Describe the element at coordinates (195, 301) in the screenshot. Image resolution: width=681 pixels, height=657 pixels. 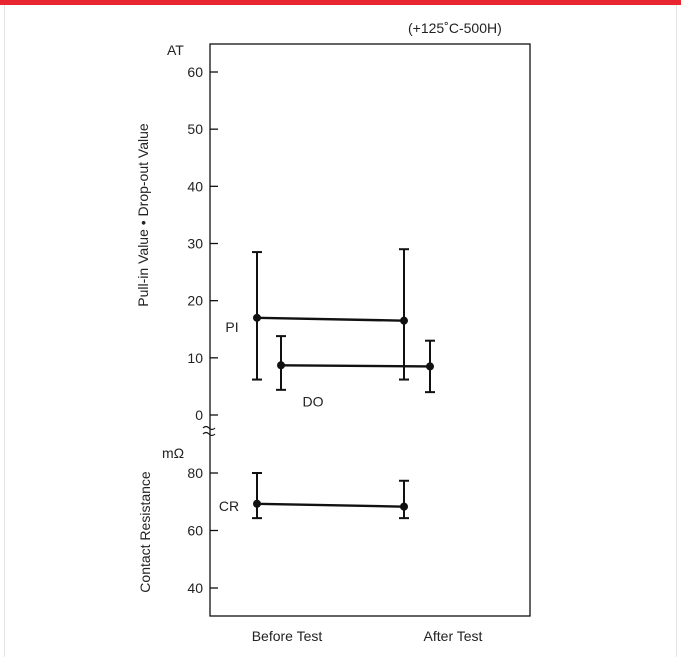
I see `upper-y-tick-label-20: 20` at that location.